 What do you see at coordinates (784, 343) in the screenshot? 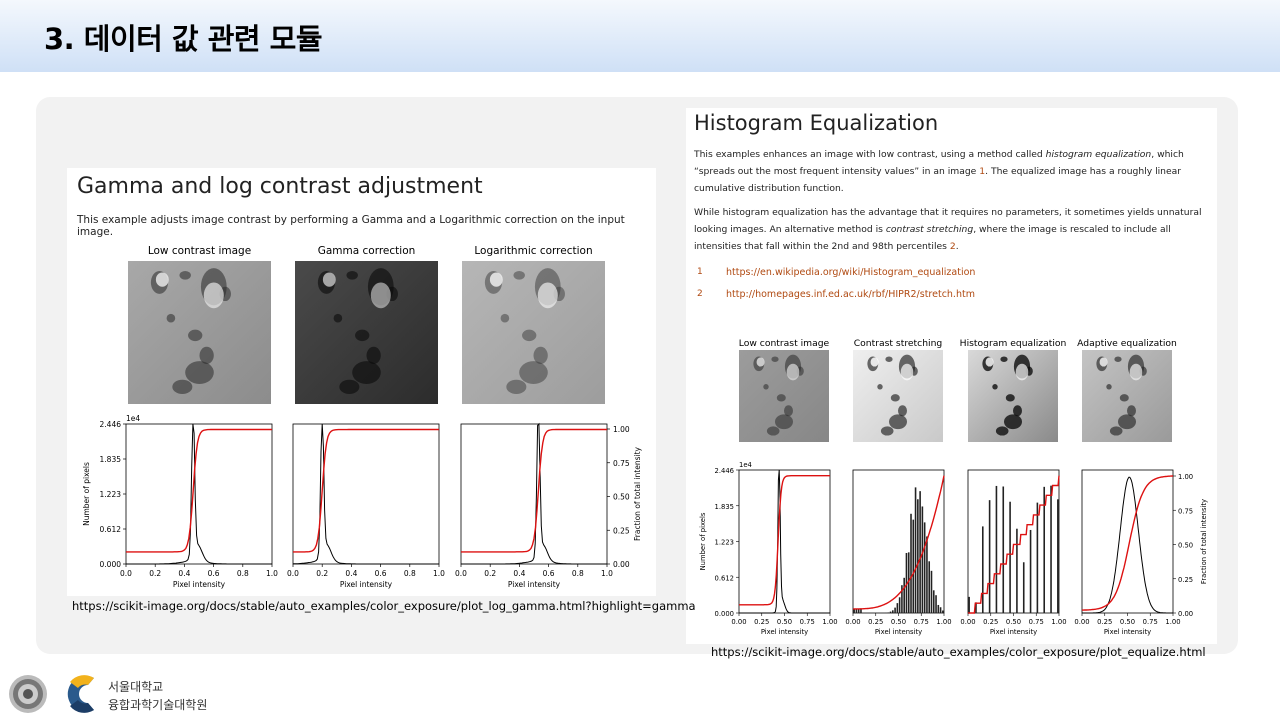
I see `eq-image-title: Low contrast image` at bounding box center [784, 343].